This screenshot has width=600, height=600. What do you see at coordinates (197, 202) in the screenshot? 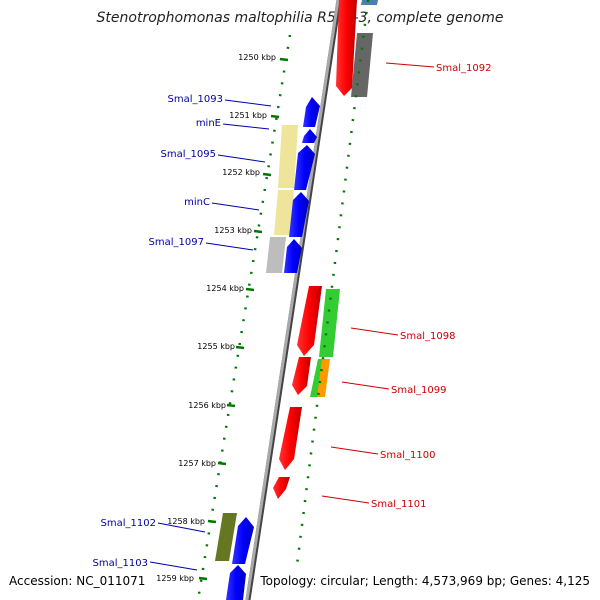
I see `gene-label-minc: minC` at bounding box center [197, 202].